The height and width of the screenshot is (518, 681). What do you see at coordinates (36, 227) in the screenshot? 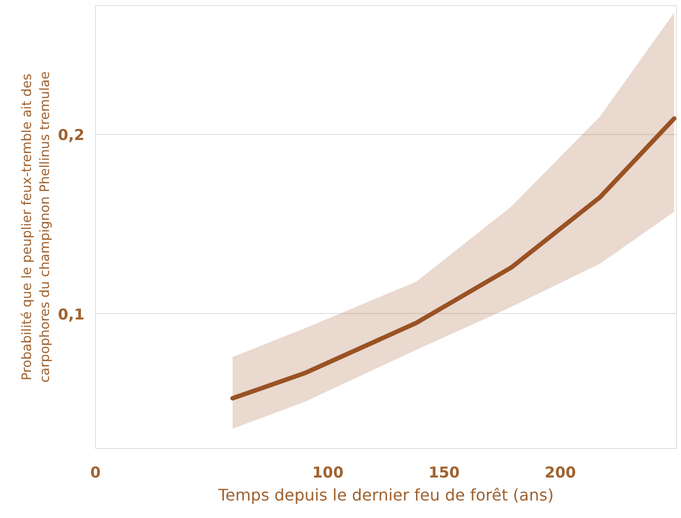
I see `y-axis-title: Probabilité que le peuplier feux-tremble ait des carpophores du champignon Phellinus tremulae` at bounding box center [36, 227].